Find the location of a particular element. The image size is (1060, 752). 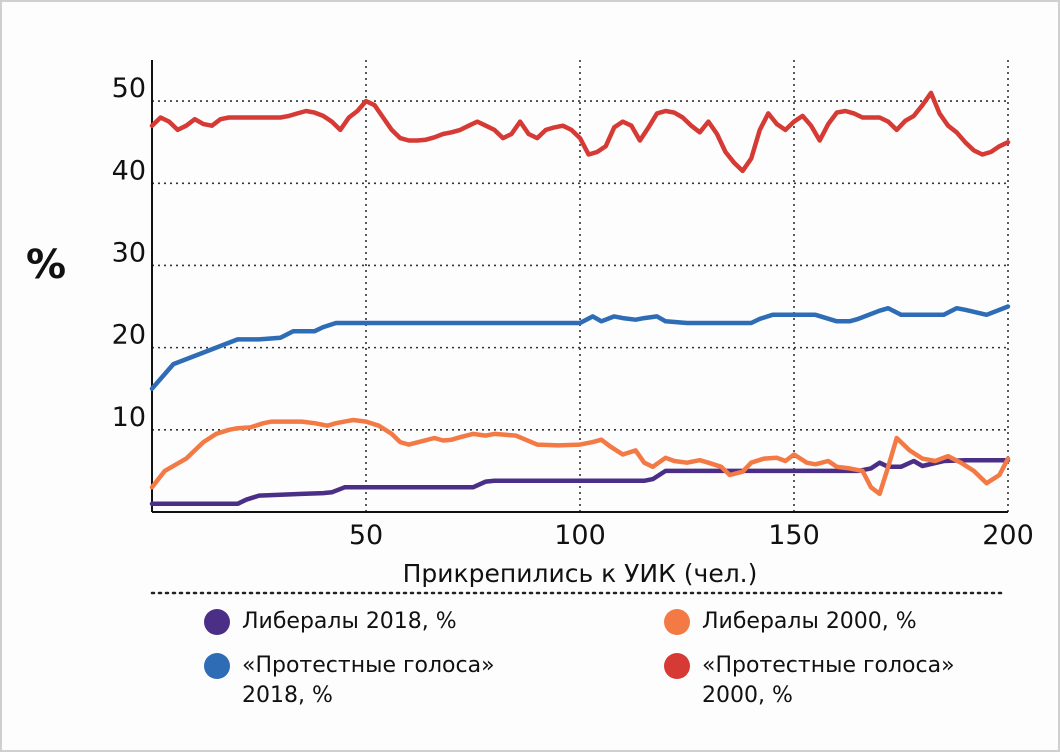

y-tick-label: 40 is located at coordinates (129, 170).